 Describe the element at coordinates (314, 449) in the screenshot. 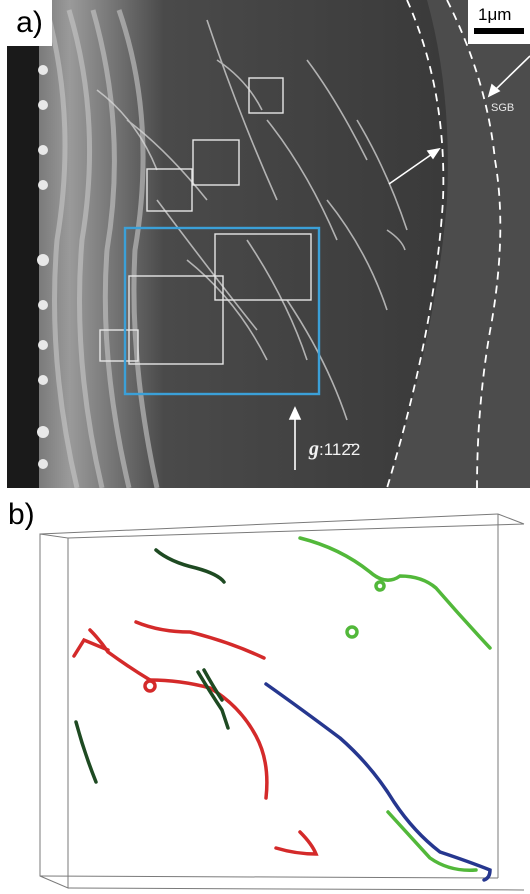

I see `g-vector-symbol: g` at that location.